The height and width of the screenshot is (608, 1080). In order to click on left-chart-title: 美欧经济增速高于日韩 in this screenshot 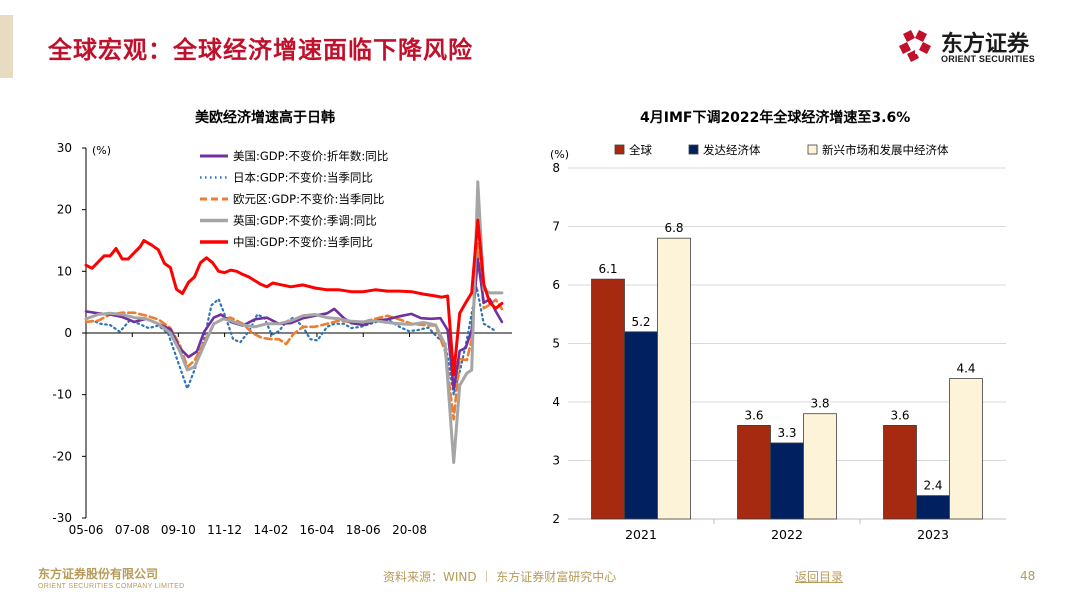, I will do `click(265, 118)`.